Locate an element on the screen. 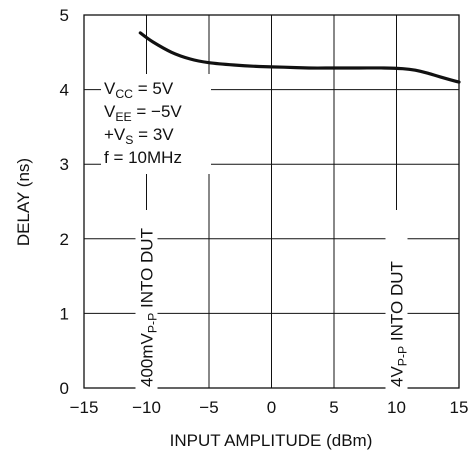  y-tick-label: 0 is located at coordinates (64, 388).